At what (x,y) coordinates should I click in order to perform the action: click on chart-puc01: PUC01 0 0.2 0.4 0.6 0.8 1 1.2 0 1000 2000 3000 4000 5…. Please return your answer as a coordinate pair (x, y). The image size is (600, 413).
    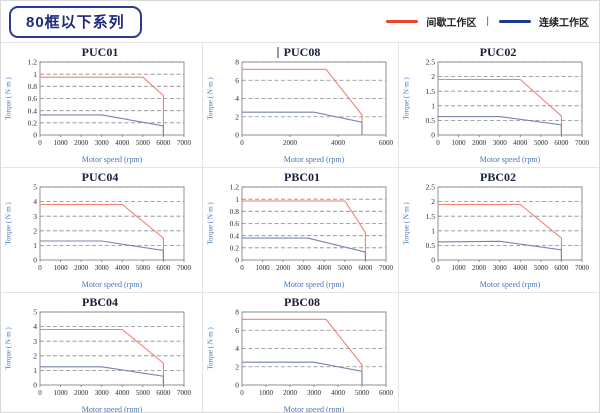
    Looking at the image, I should click on (102, 105).